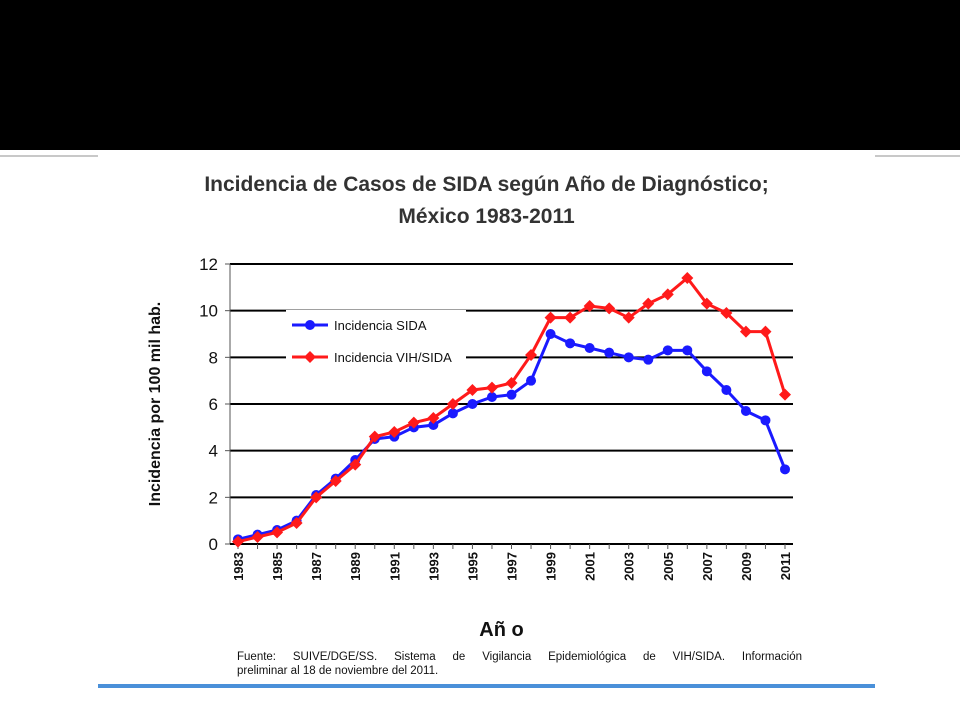  I want to click on legend-box, so click(376, 341).